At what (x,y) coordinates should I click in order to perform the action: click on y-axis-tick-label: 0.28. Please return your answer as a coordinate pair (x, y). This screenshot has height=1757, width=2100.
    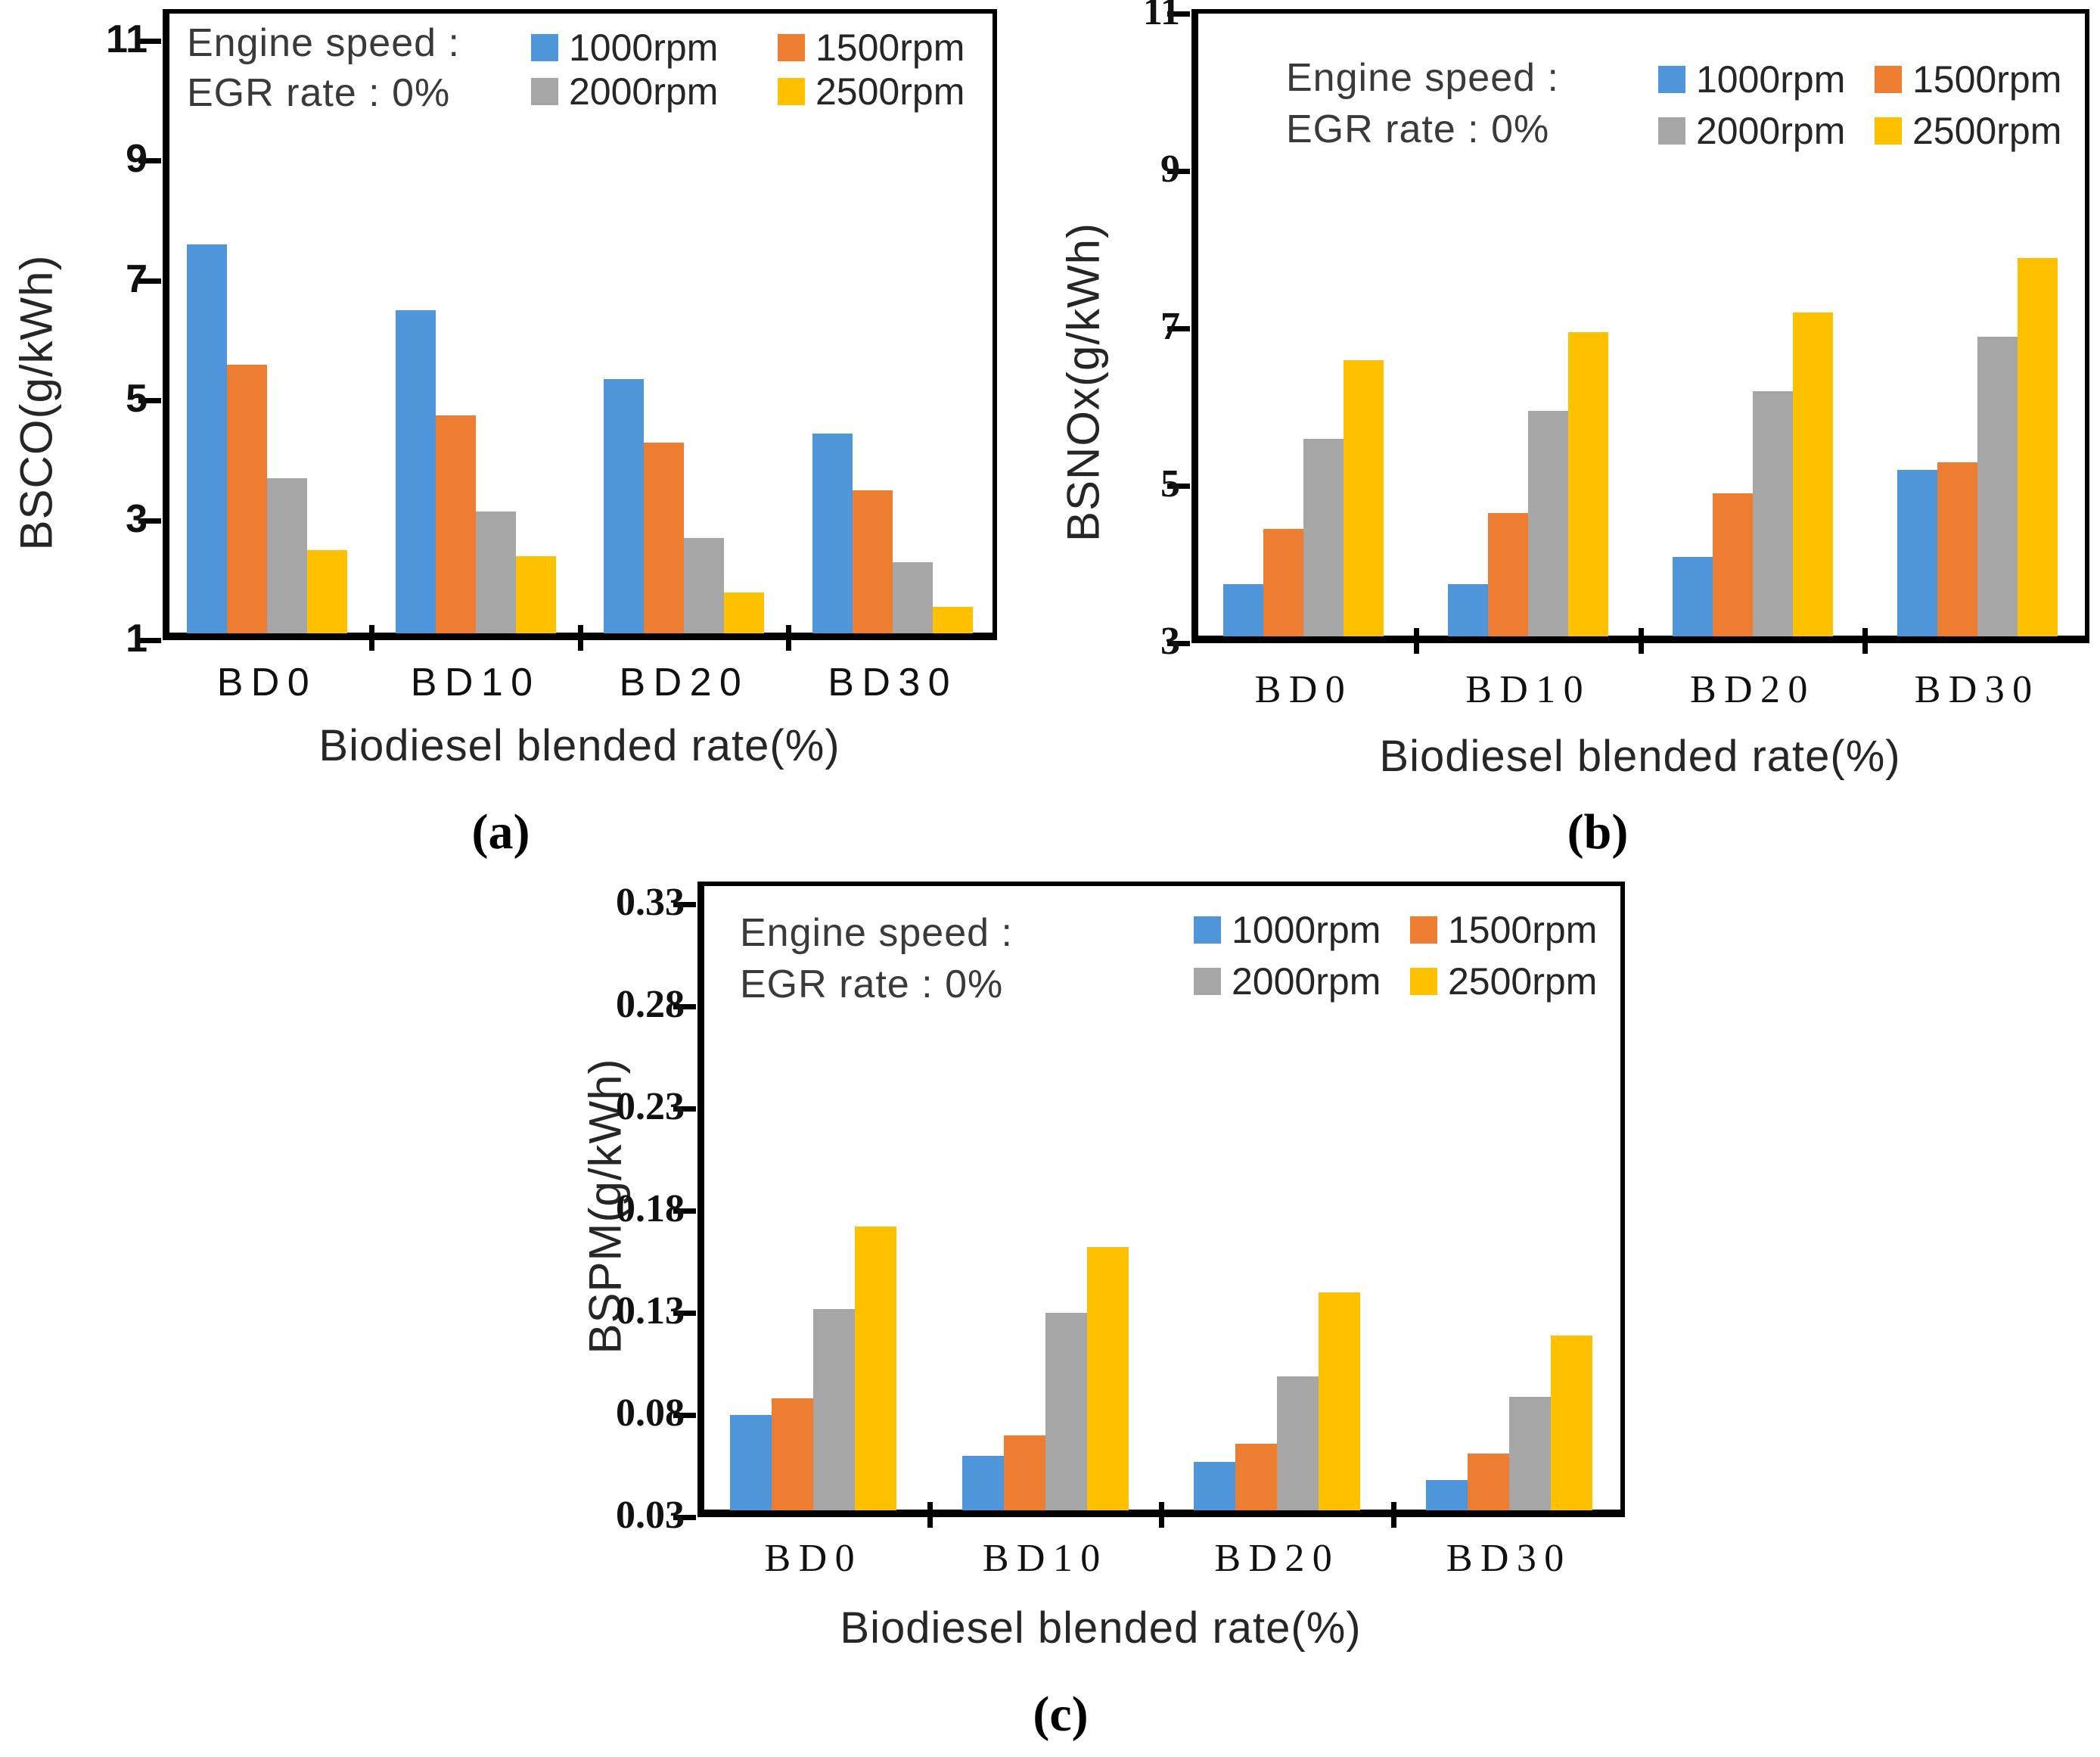
    Looking at the image, I should click on (650, 1004).